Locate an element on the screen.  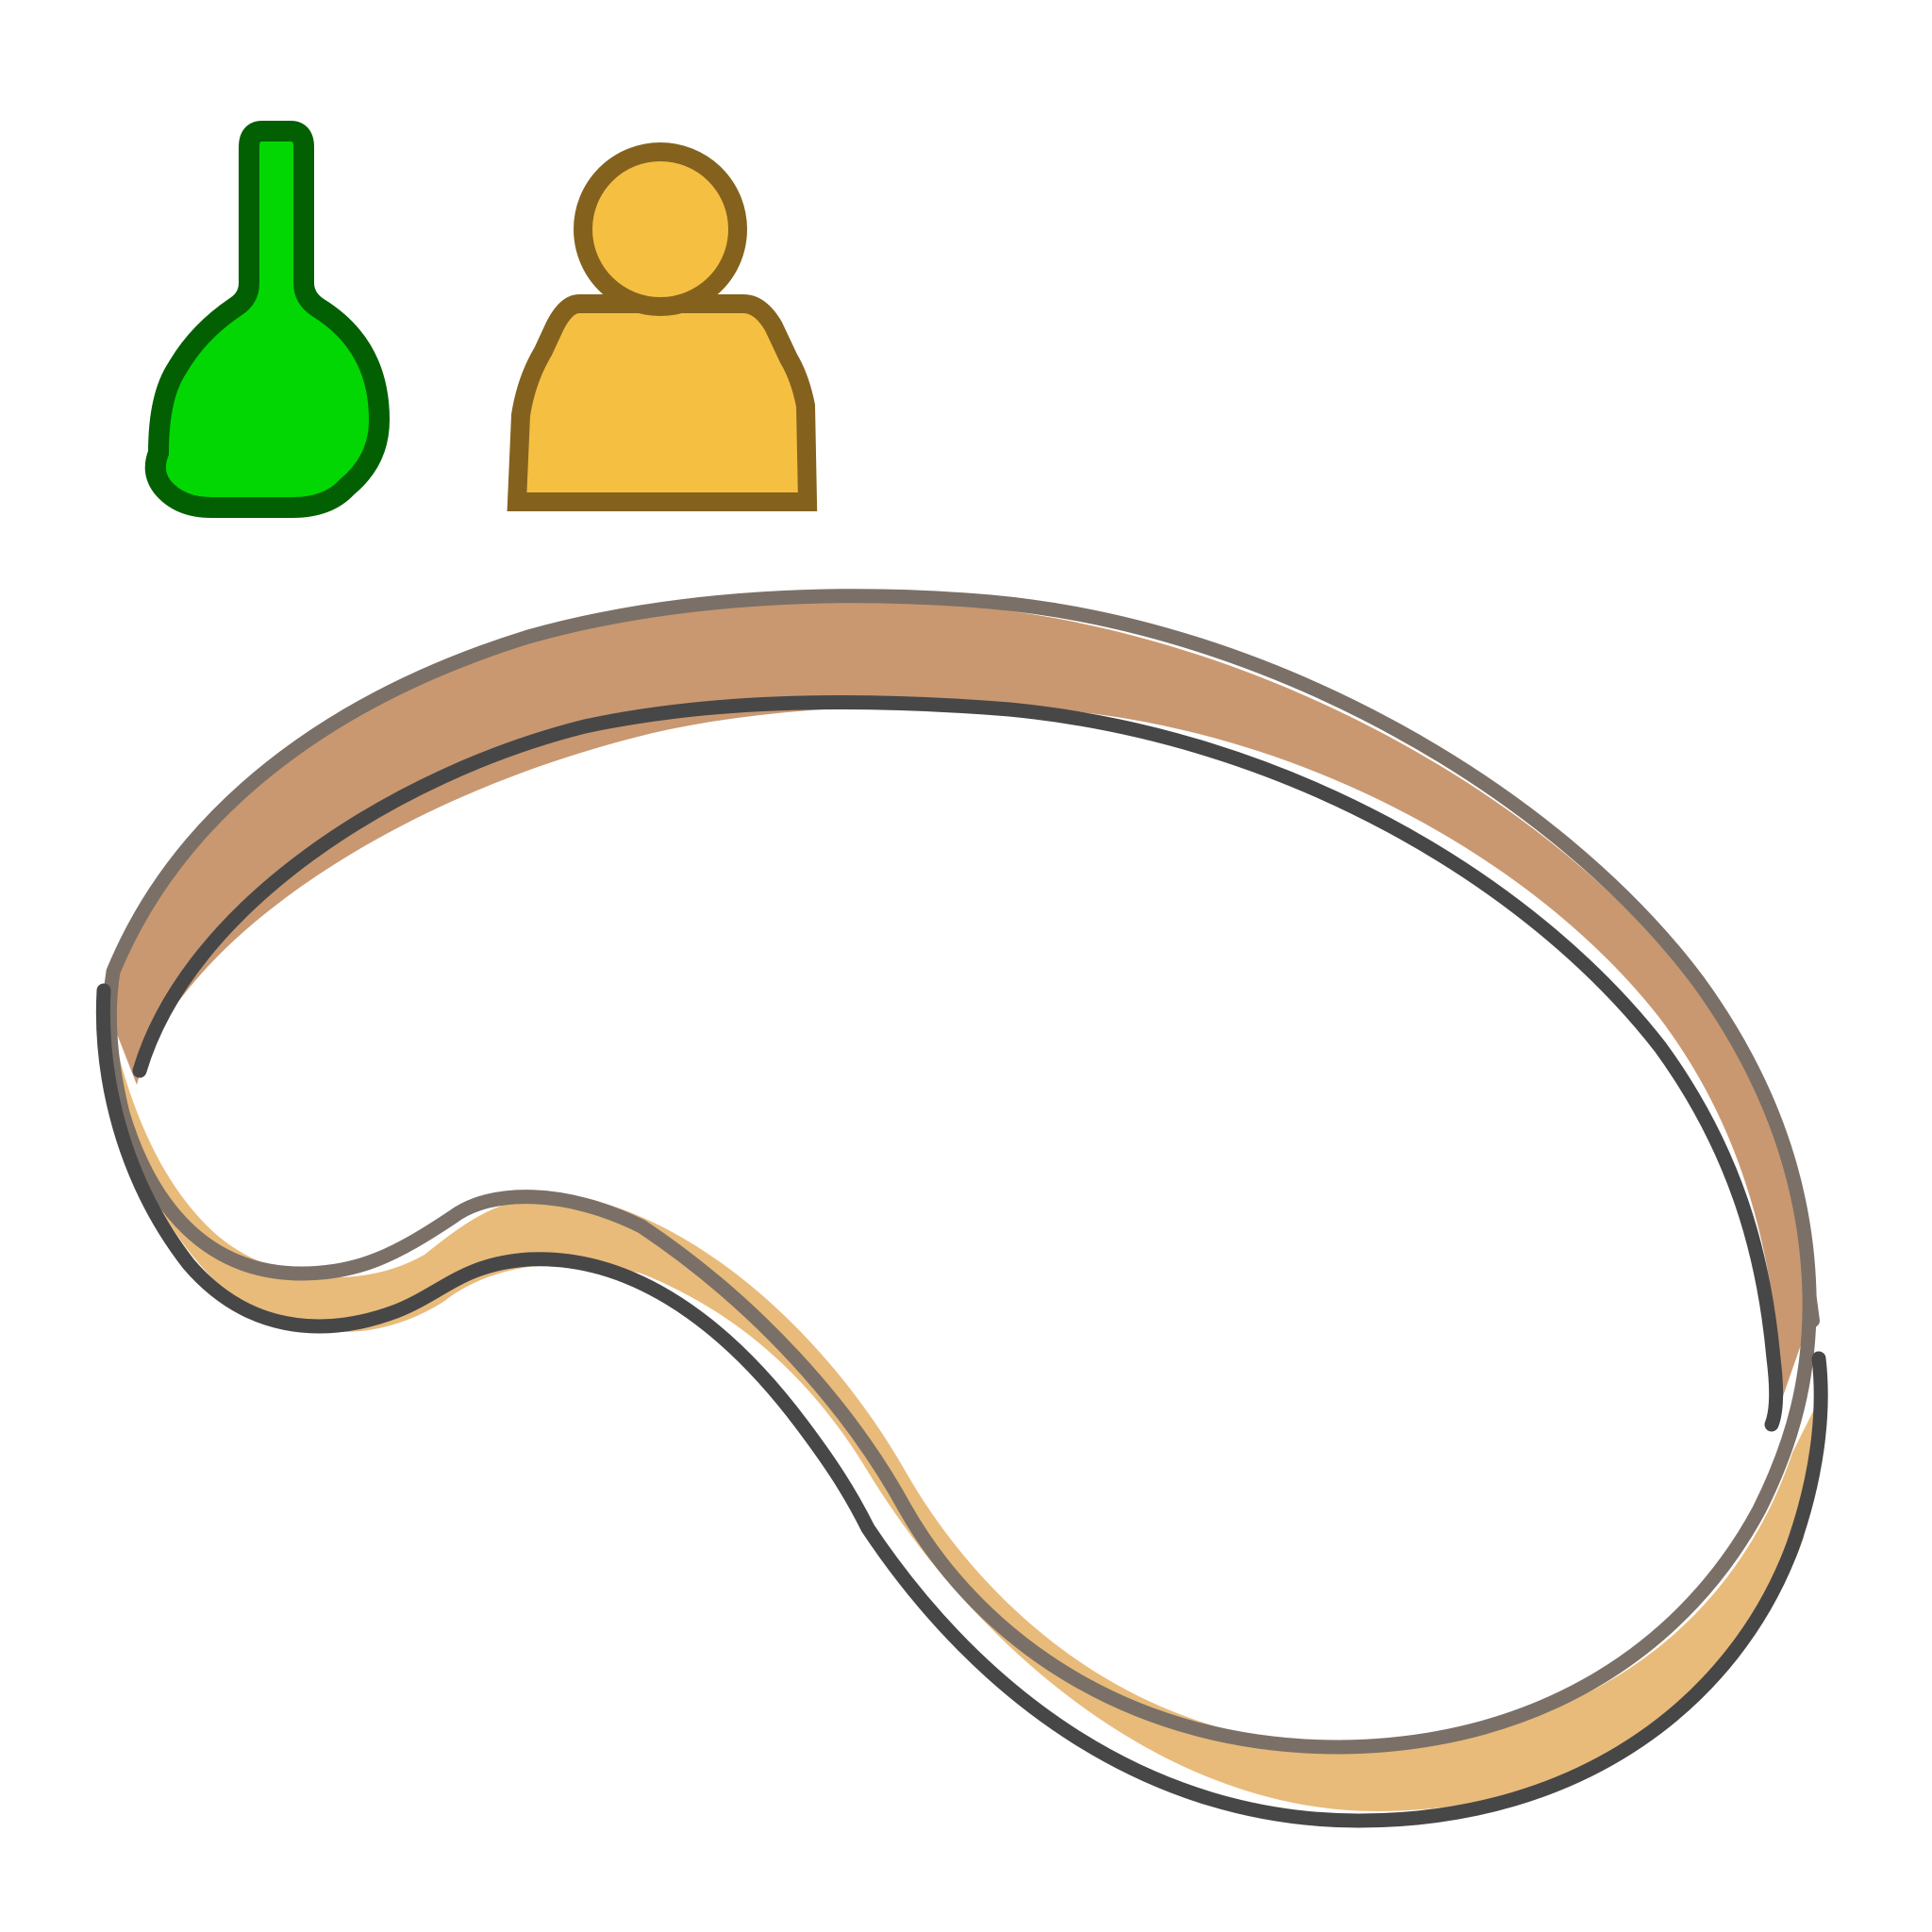
track-edge-right is located at coordinates (1812, 1307).